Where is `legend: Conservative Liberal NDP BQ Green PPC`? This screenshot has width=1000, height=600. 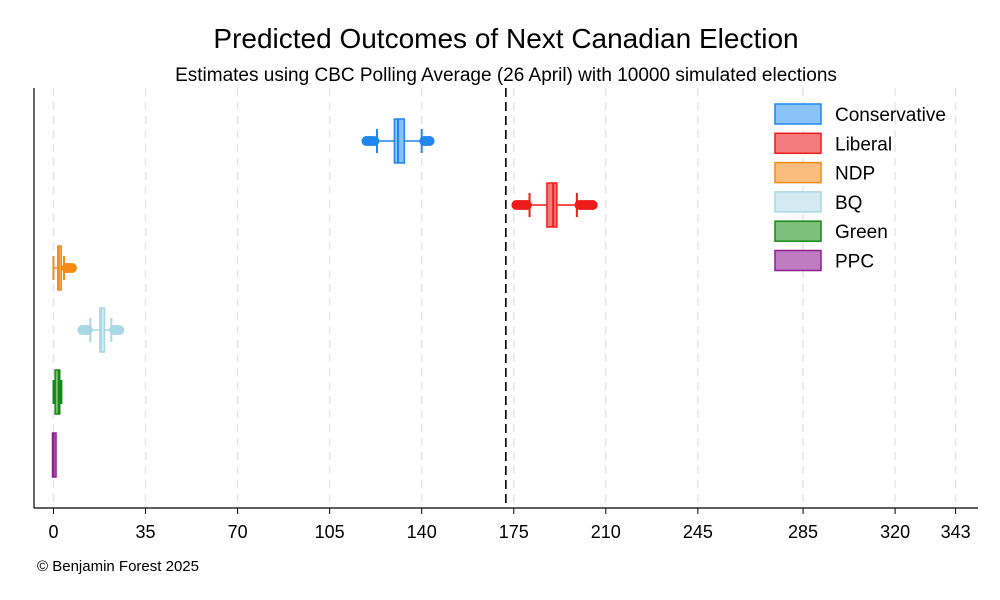 legend: Conservative Liberal NDP BQ Green PPC is located at coordinates (860, 188).